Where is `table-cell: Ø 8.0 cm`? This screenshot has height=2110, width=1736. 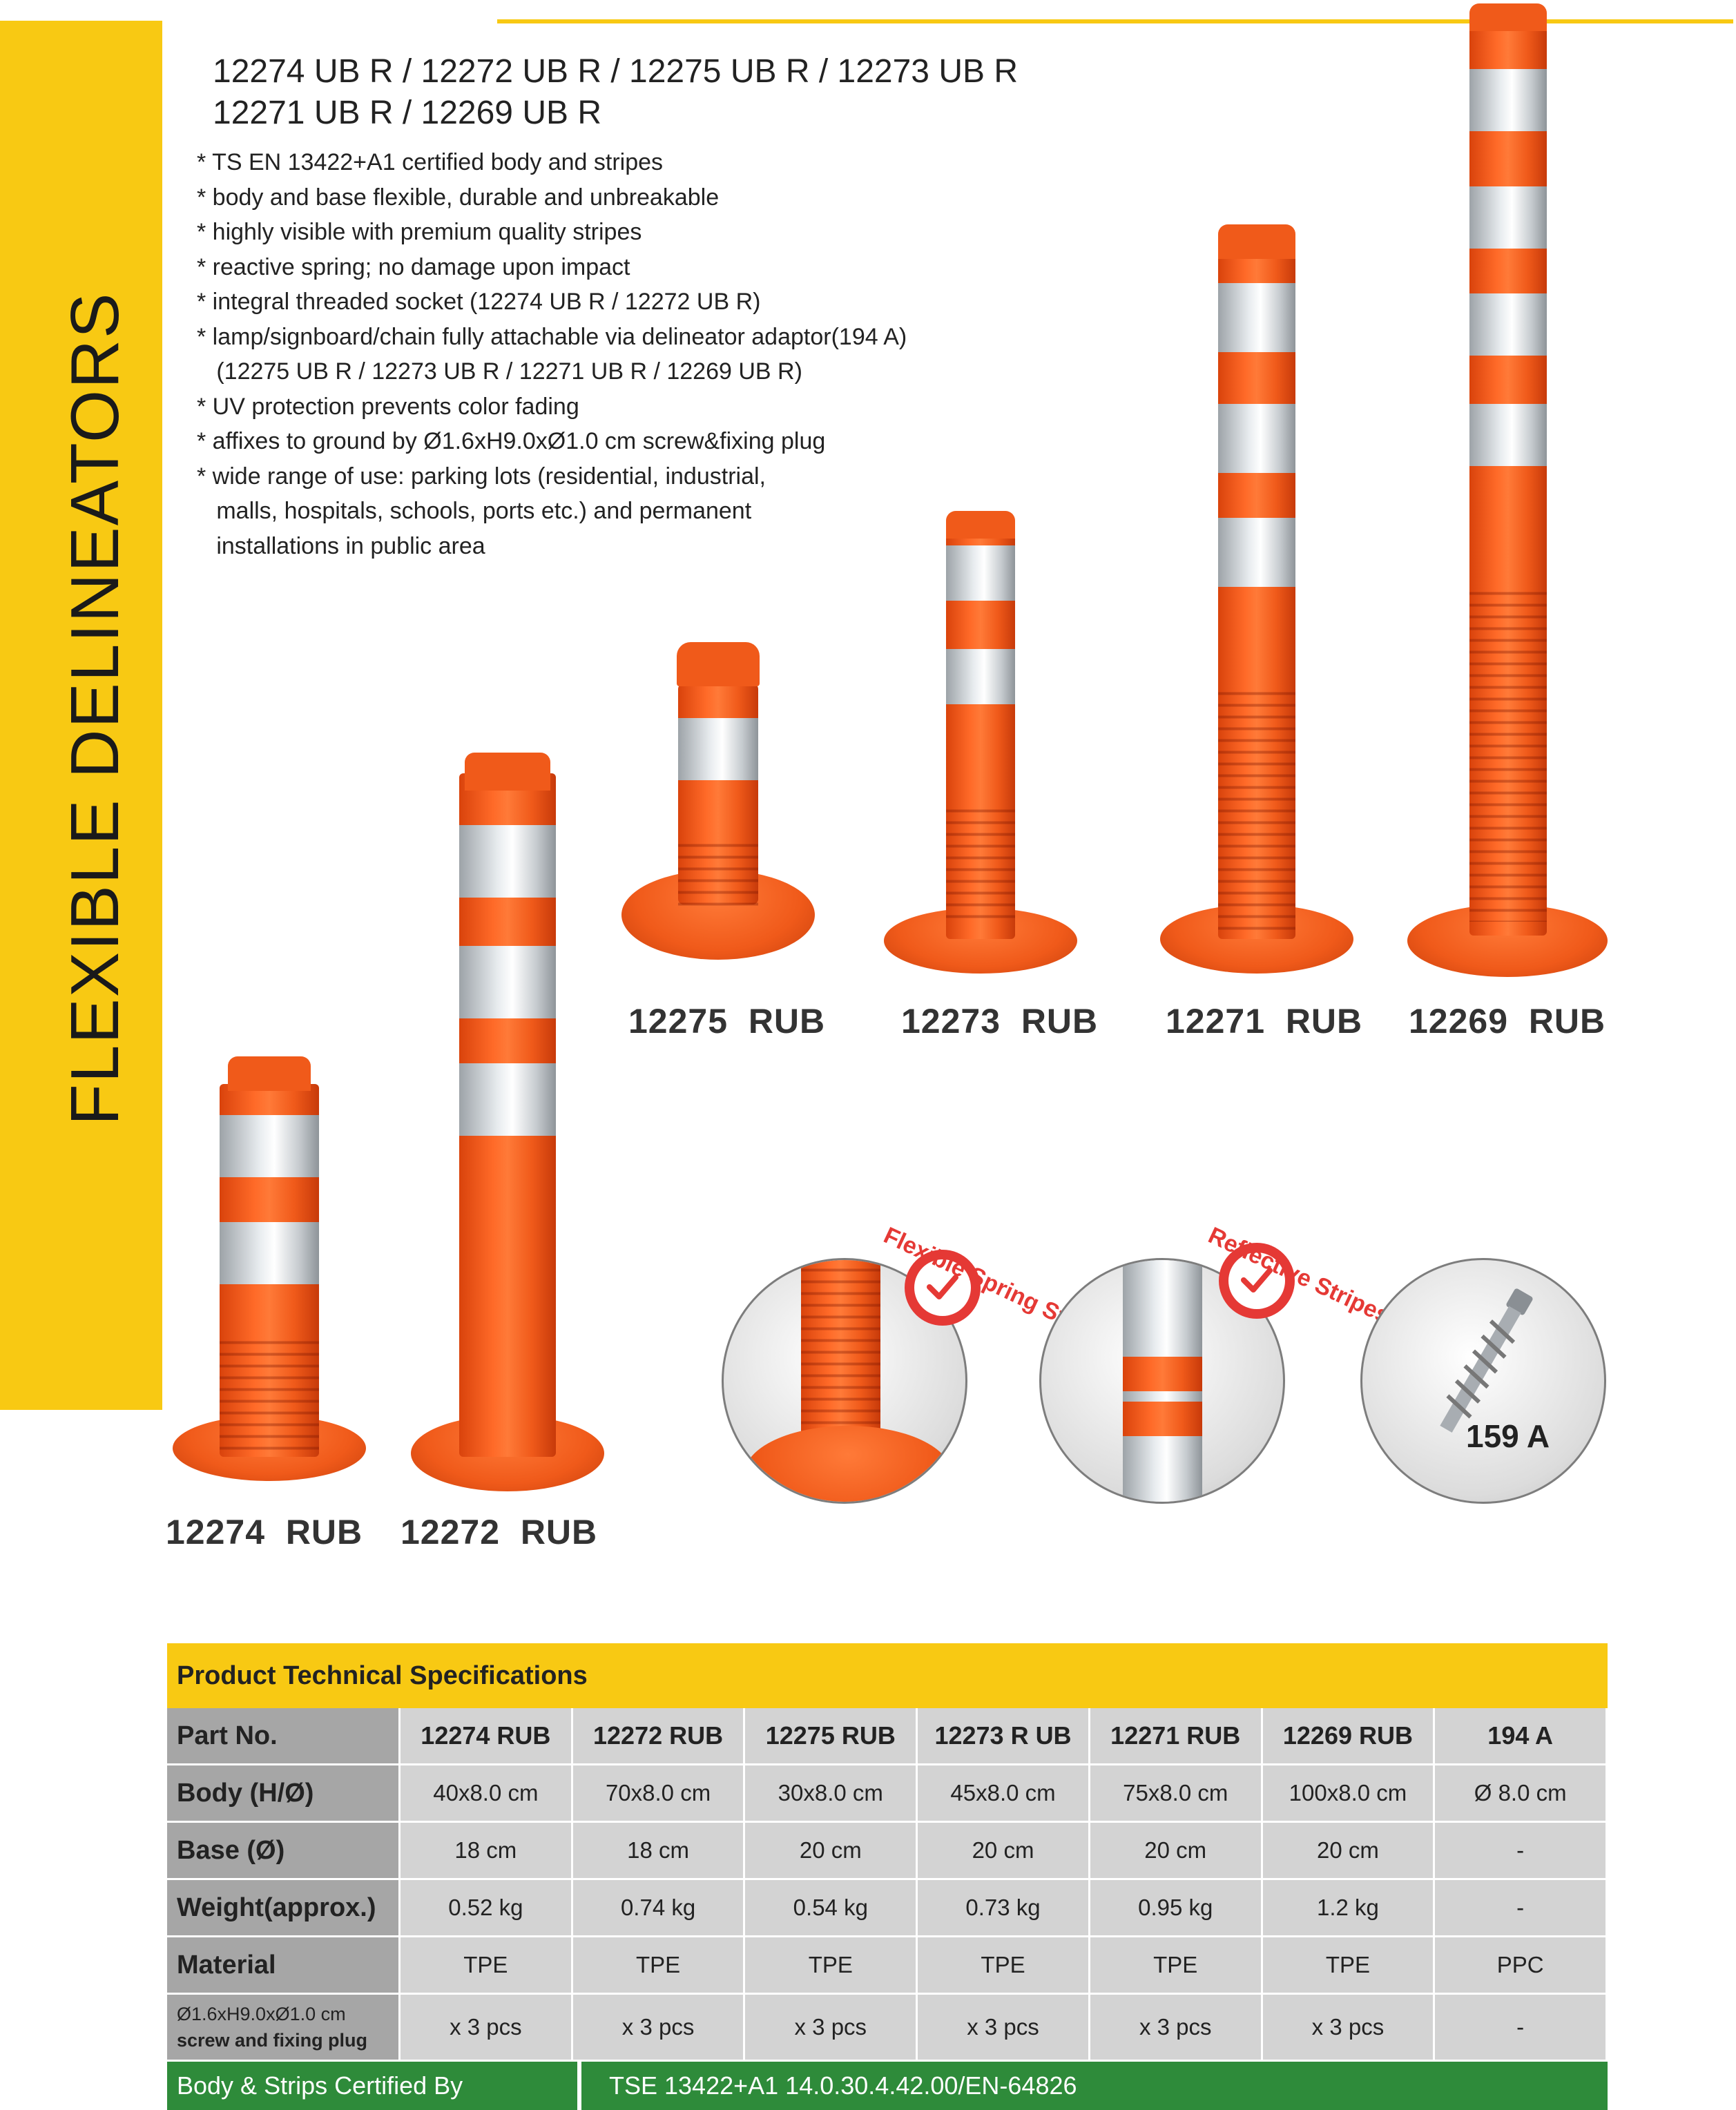 table-cell: Ø 8.0 cm is located at coordinates (1521, 1793).